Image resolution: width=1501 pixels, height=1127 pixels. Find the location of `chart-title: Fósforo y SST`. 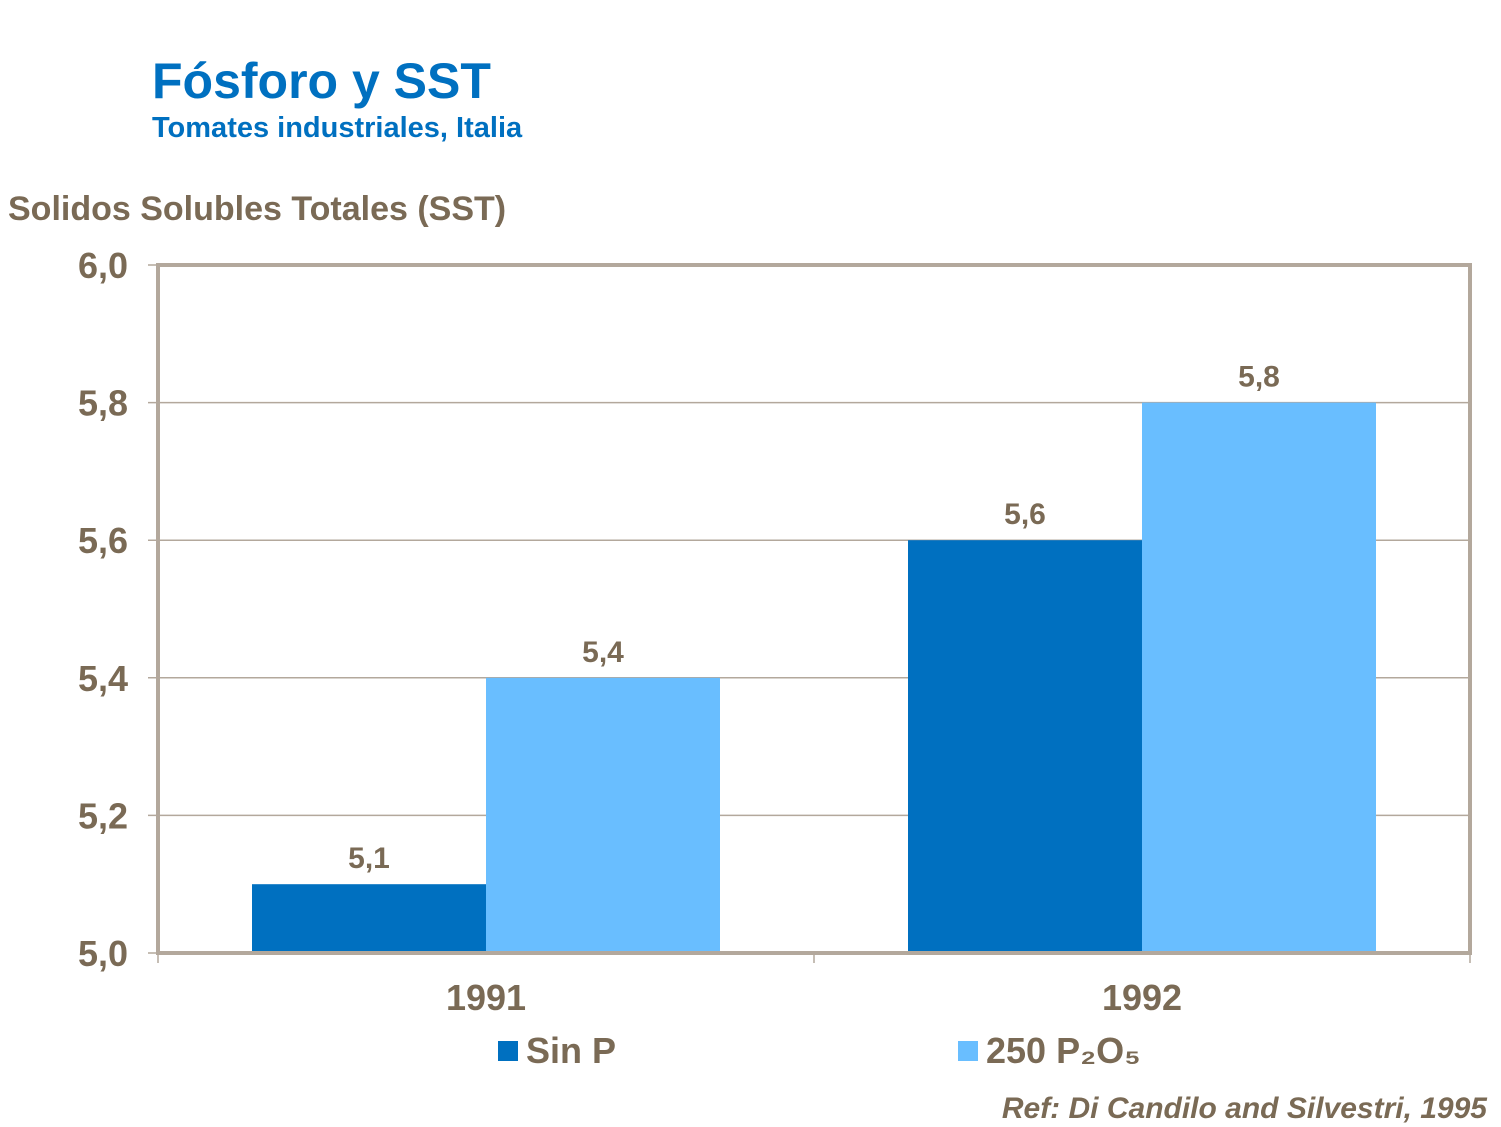

chart-title: Fósforo y SST is located at coordinates (321, 81).